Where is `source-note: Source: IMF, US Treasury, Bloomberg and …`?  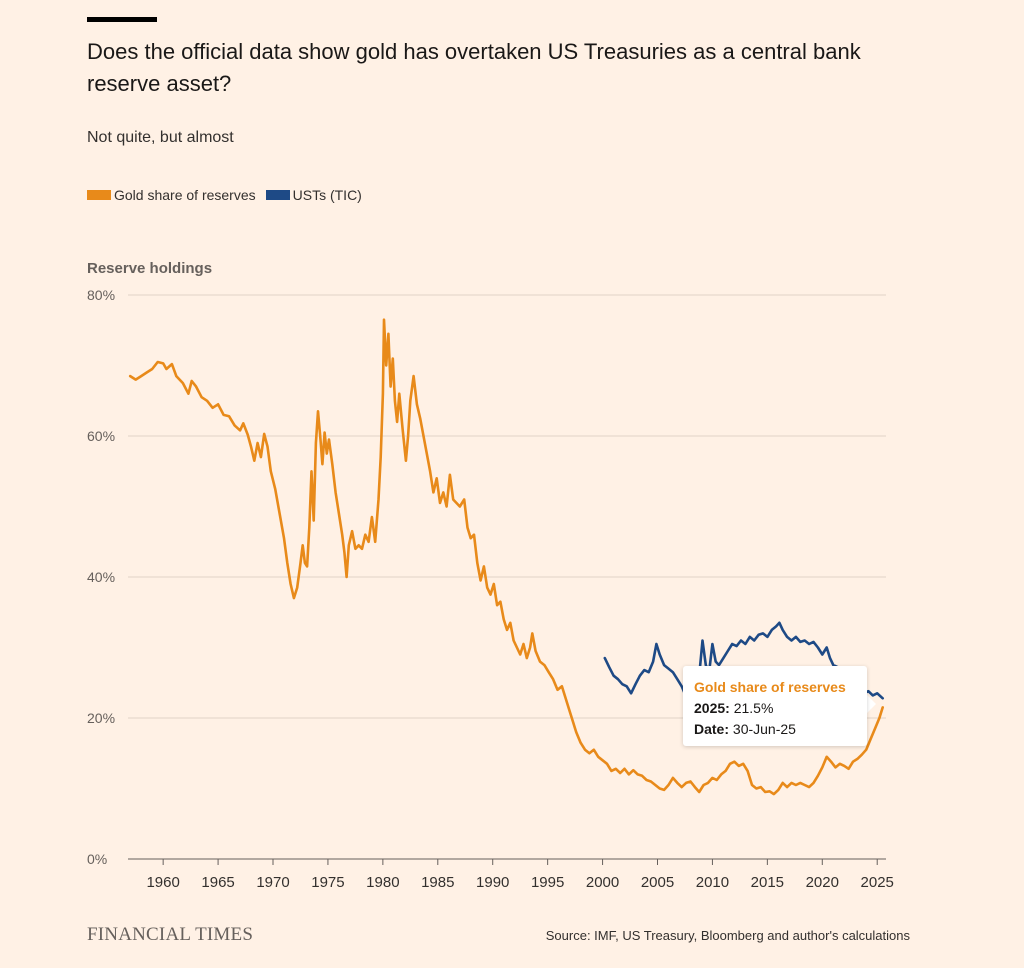
source-note: Source: IMF, US Treasury, Bloomberg and … is located at coordinates (727, 935).